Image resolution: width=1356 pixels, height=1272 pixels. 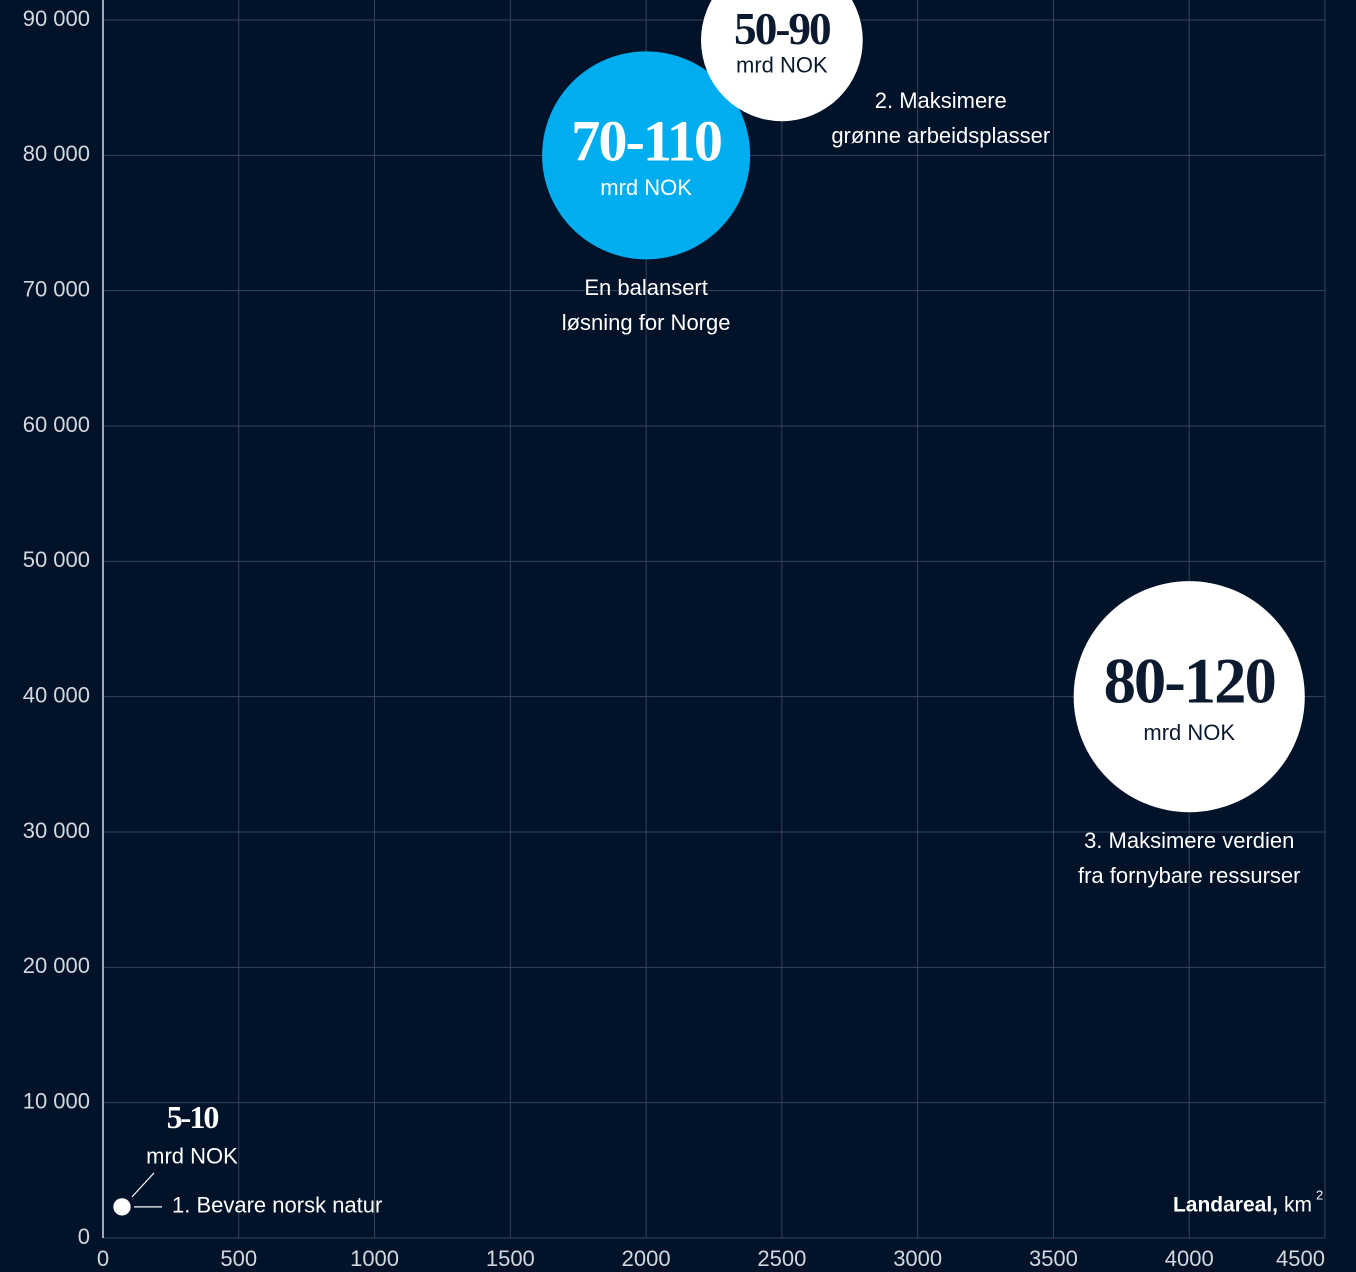 What do you see at coordinates (941, 100) in the screenshot?
I see `bubble-name: 2. Maksimere` at bounding box center [941, 100].